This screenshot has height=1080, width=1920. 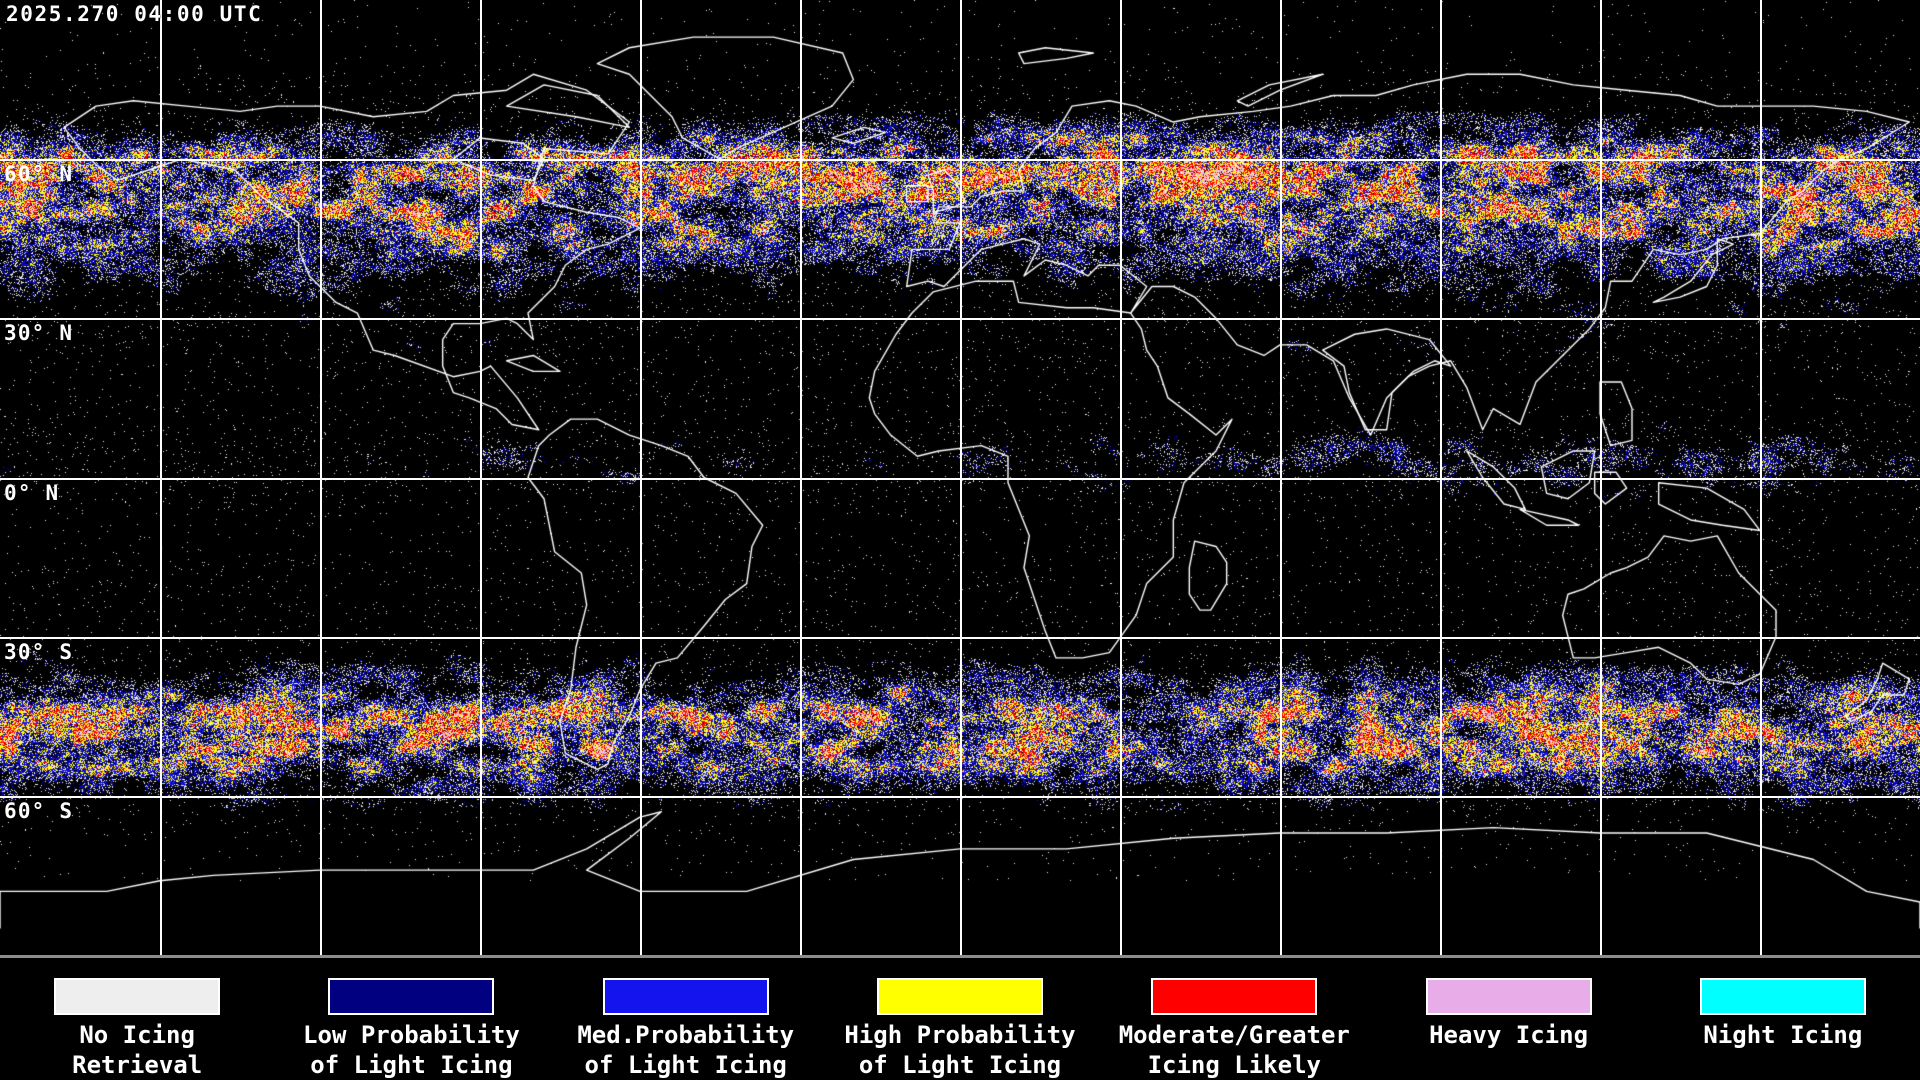 I want to click on legend-item-moderate-greater: Moderate/Greater Icing Likely, so click(x=1234, y=1019).